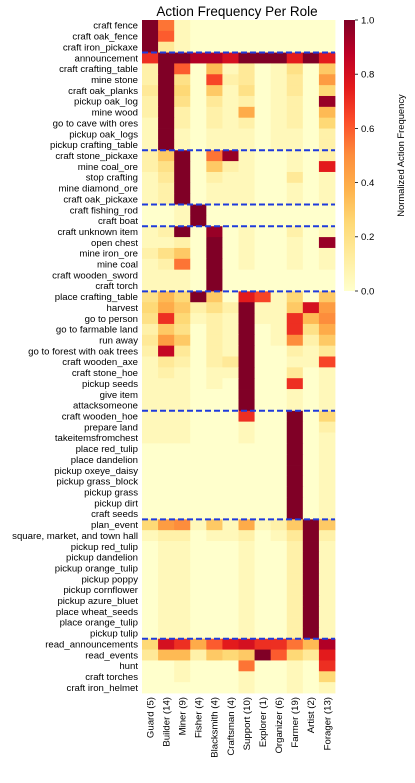 The image size is (415, 783). I want to click on row-label: pickup cornflower, so click(100, 590).